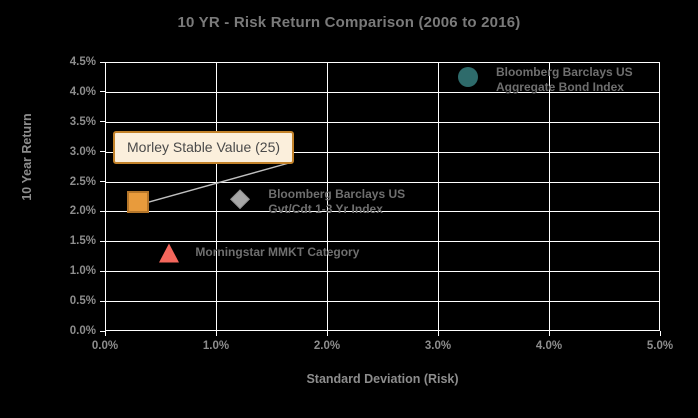 This screenshot has width=698, height=418. What do you see at coordinates (82, 301) in the screenshot?
I see `y-axis-tick-label: 0.5%` at bounding box center [82, 301].